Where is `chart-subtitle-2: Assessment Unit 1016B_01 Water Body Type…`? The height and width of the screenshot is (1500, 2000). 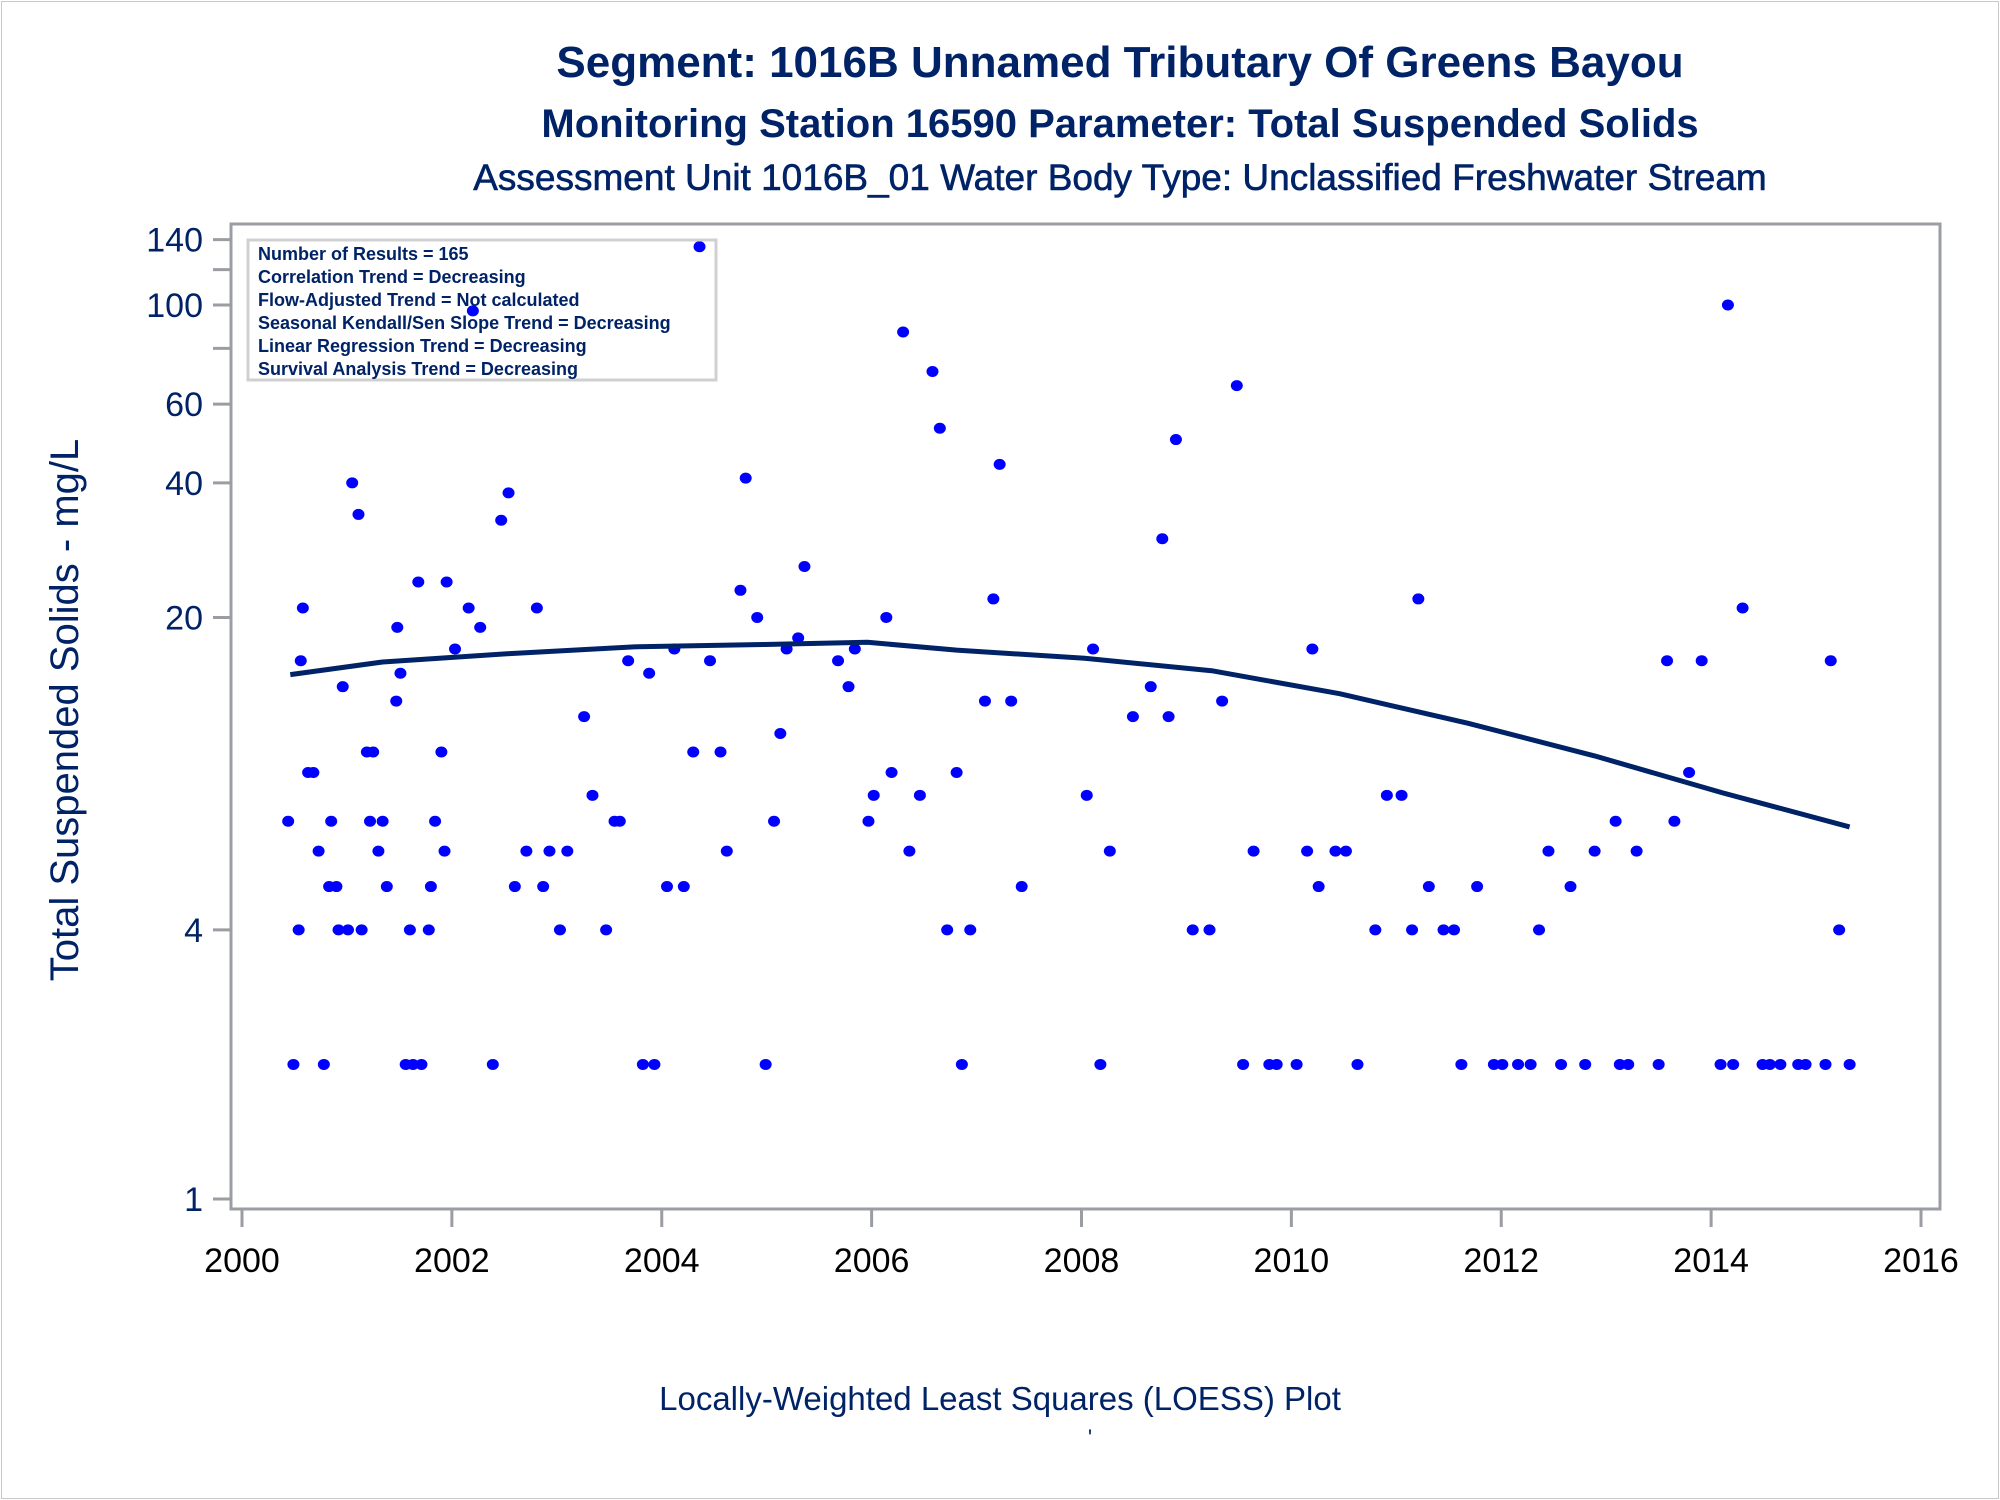
chart-subtitle-2: Assessment Unit 1016B_01 Water Body Type… is located at coordinates (1120, 178).